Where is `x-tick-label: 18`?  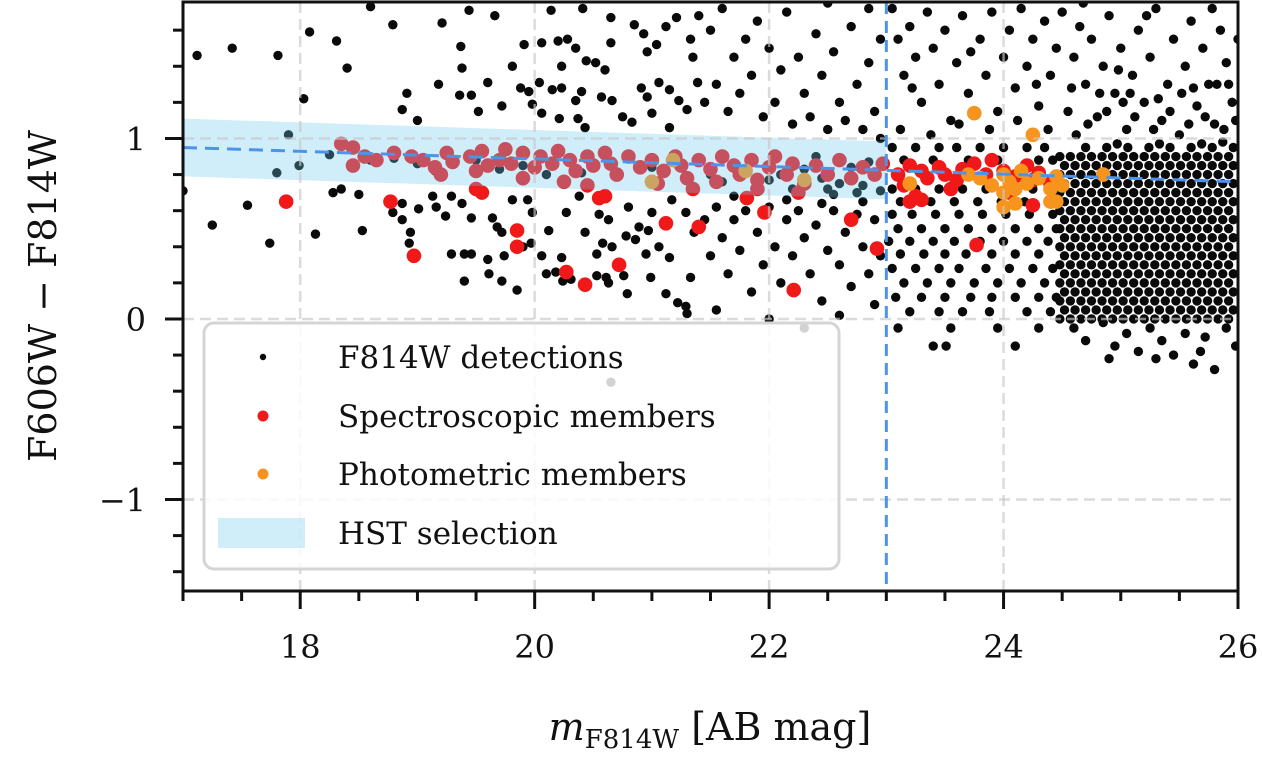 x-tick-label: 18 is located at coordinates (300, 647).